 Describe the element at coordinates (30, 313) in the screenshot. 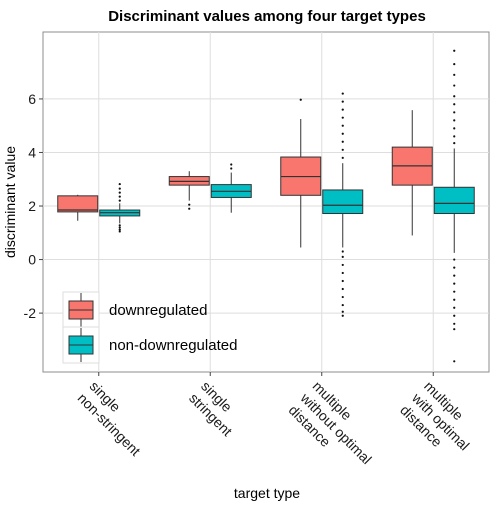

I see `y-tick-label: -2` at that location.